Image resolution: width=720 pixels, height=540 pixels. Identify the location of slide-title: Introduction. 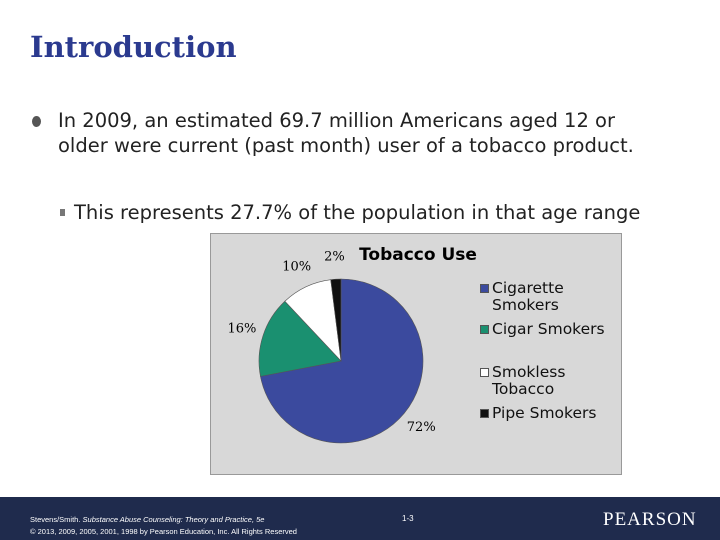
(133, 47).